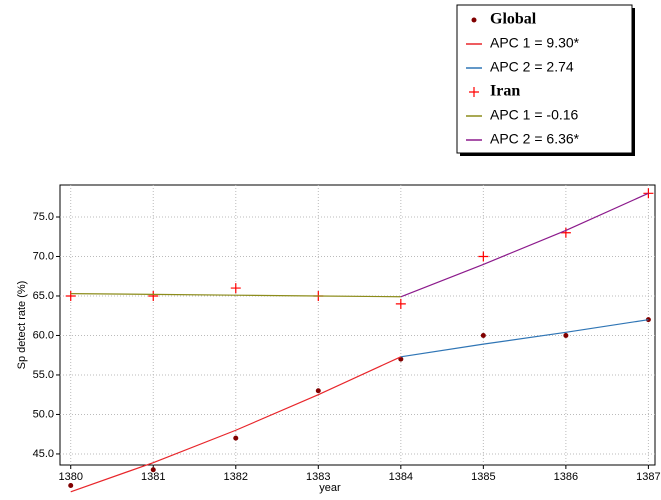  What do you see at coordinates (43, 296) in the screenshot?
I see `y-tick-label: 65.0` at bounding box center [43, 296].